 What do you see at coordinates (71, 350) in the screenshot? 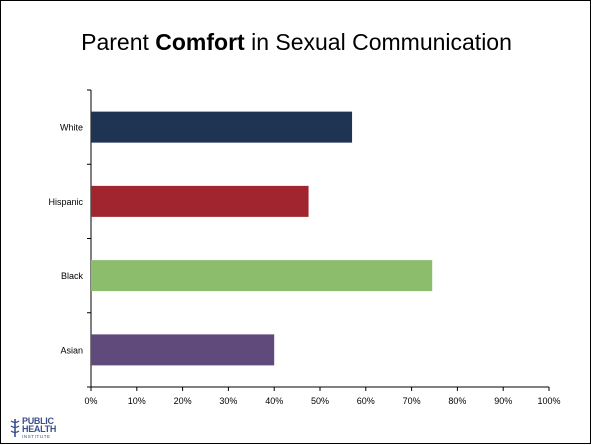
I see `category-label-asian: Asian` at bounding box center [71, 350].